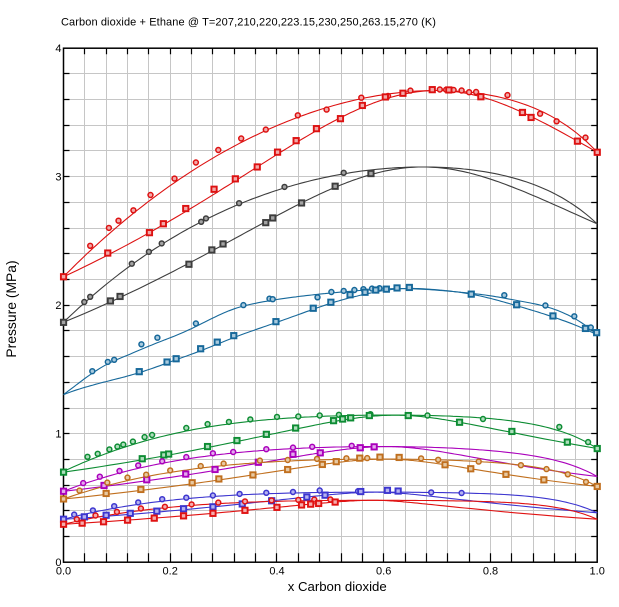 The width and height of the screenshot is (619, 607). What do you see at coordinates (58, 306) in the screenshot?
I see `svg-text: 2` at bounding box center [58, 306].